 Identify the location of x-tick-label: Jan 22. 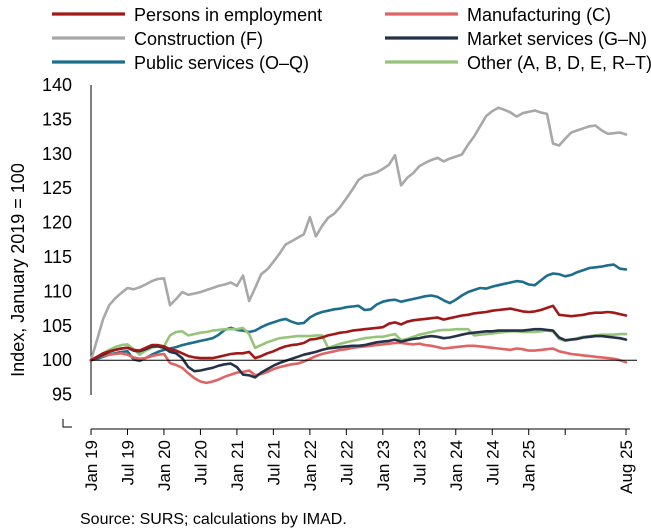
(310, 465).